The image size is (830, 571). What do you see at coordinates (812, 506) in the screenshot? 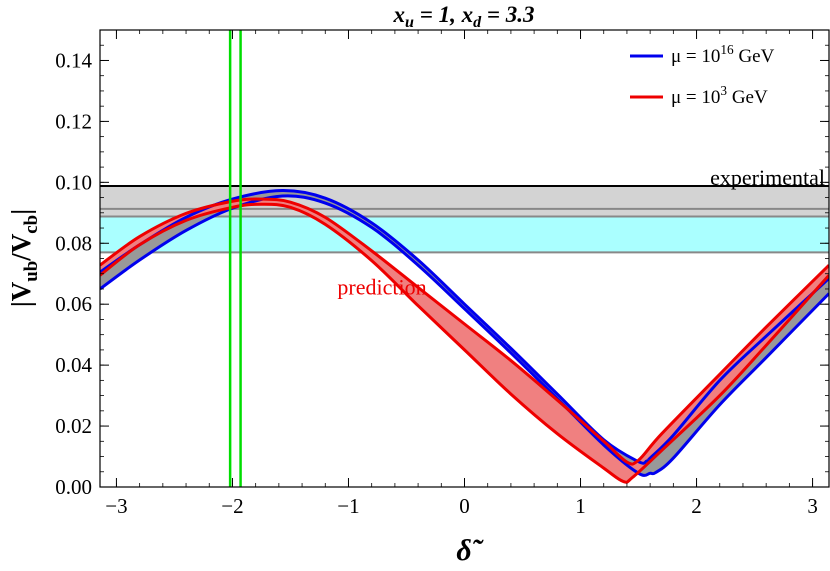
I see `x-tick-label: 3` at bounding box center [812, 506].